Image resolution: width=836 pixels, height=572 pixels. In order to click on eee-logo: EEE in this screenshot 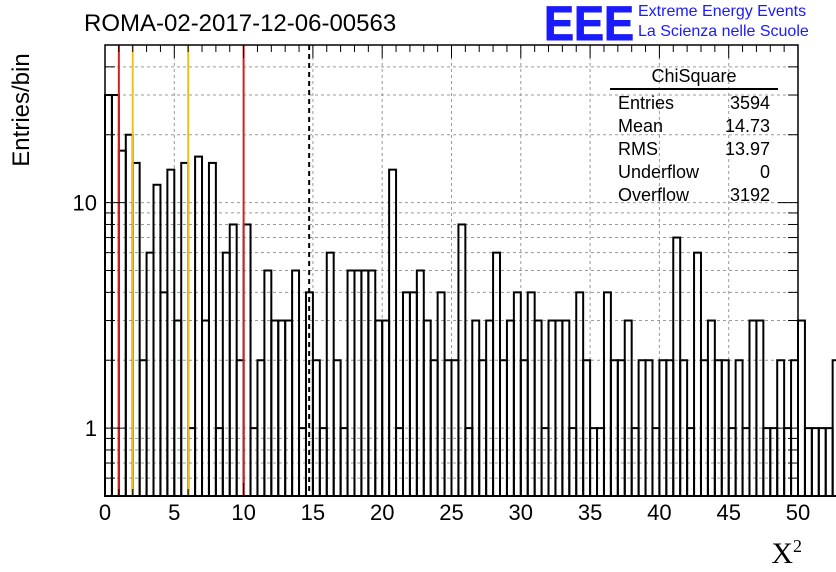, I will do `click(589, 22)`.